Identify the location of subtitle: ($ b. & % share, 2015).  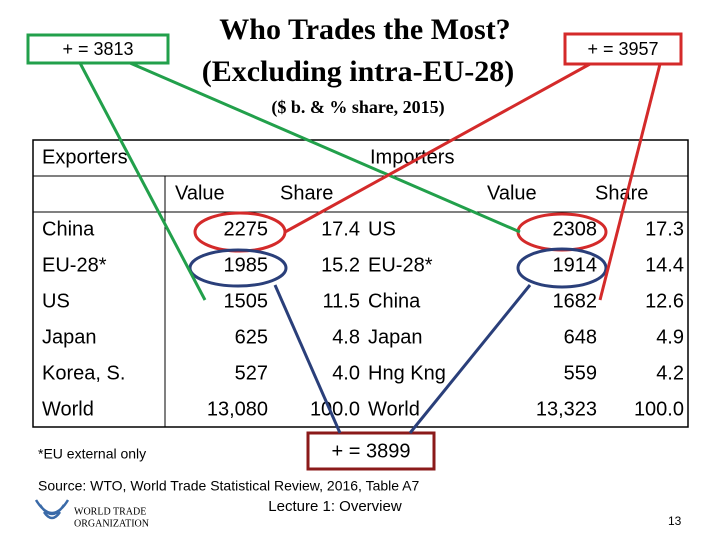
(357, 107).